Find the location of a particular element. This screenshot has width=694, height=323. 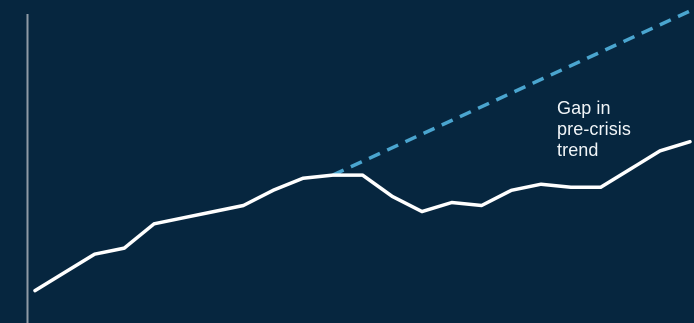

annotation-line-2: pre-crisis is located at coordinates (594, 129).